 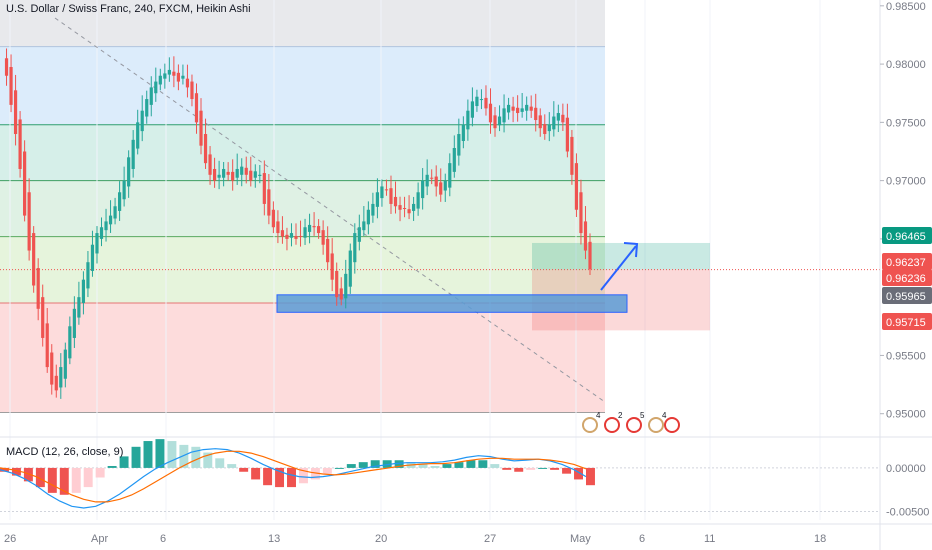 I want to click on x-tick-label: 20, so click(x=381, y=539).